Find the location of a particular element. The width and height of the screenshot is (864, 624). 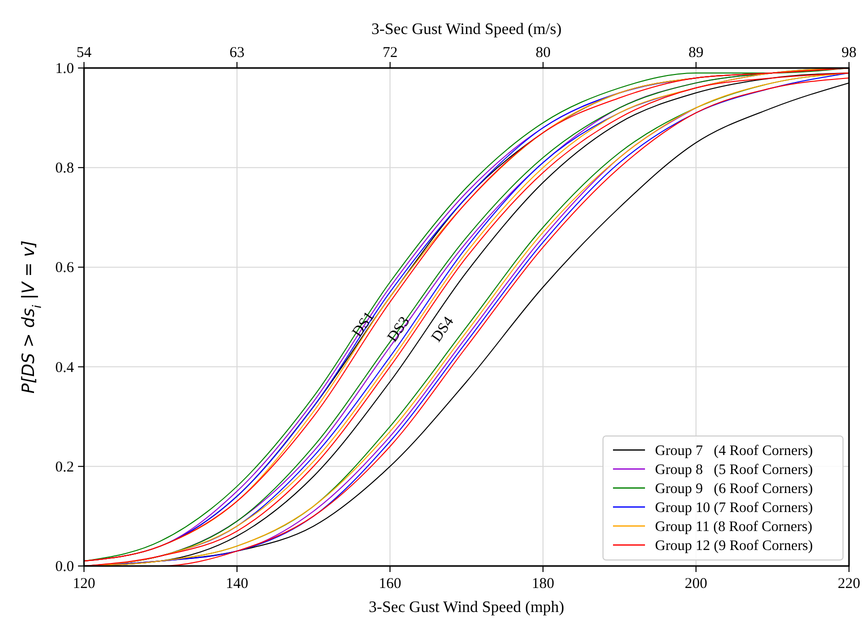

y-tick-label: 0.4 is located at coordinates (64, 368).